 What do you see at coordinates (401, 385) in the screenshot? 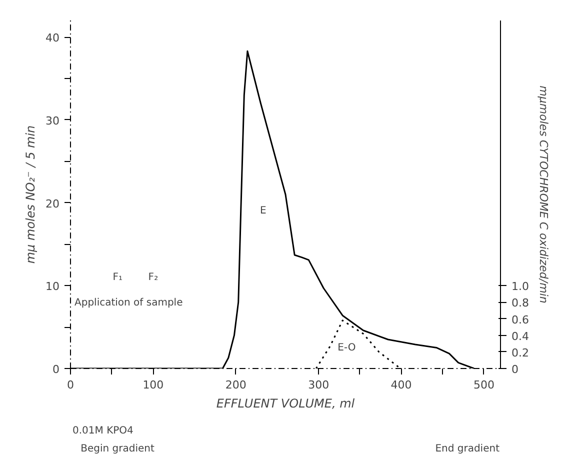
I see `x-tick-label: 400` at bounding box center [401, 385].